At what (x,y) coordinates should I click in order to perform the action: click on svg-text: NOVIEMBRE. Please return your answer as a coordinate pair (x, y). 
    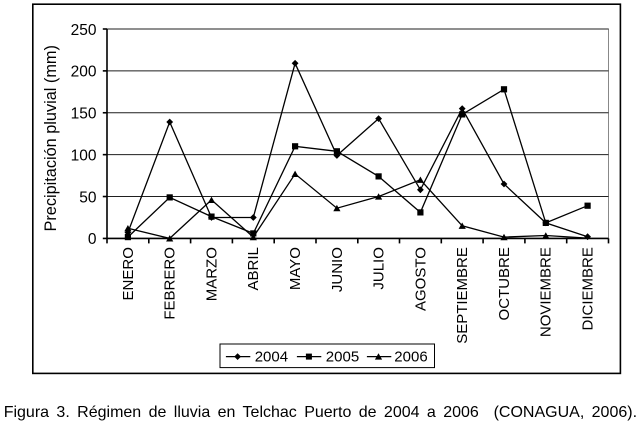
    Looking at the image, I should click on (546, 292).